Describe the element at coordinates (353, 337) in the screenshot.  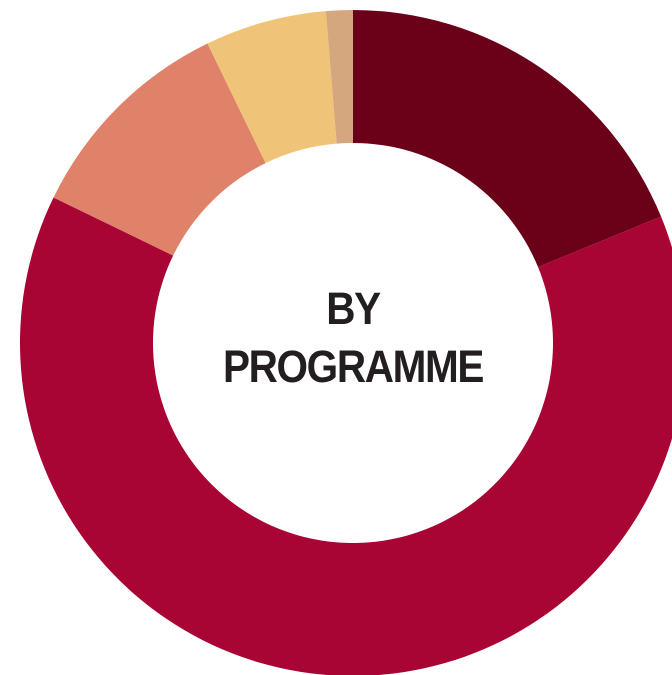
I see `chart-title: BY PROGRAMME` at that location.